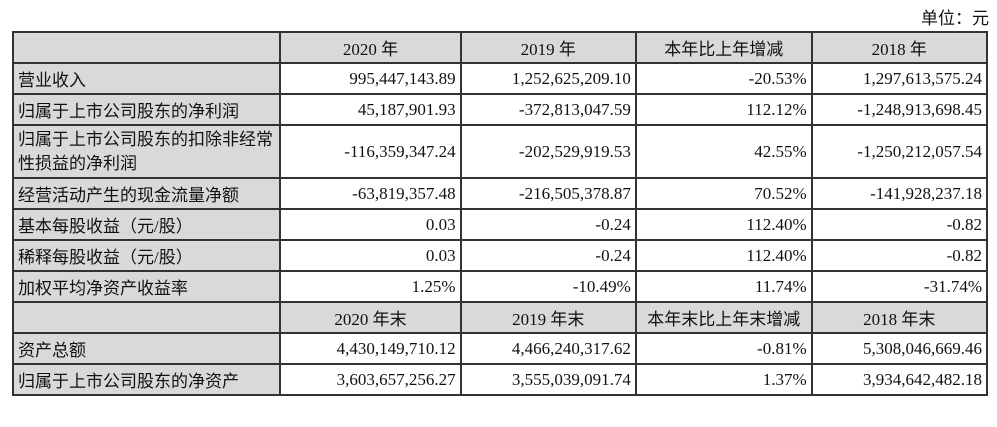 The image size is (997, 427). What do you see at coordinates (723, 151) in the screenshot?
I see `cell-value: 42.55%` at bounding box center [723, 151].